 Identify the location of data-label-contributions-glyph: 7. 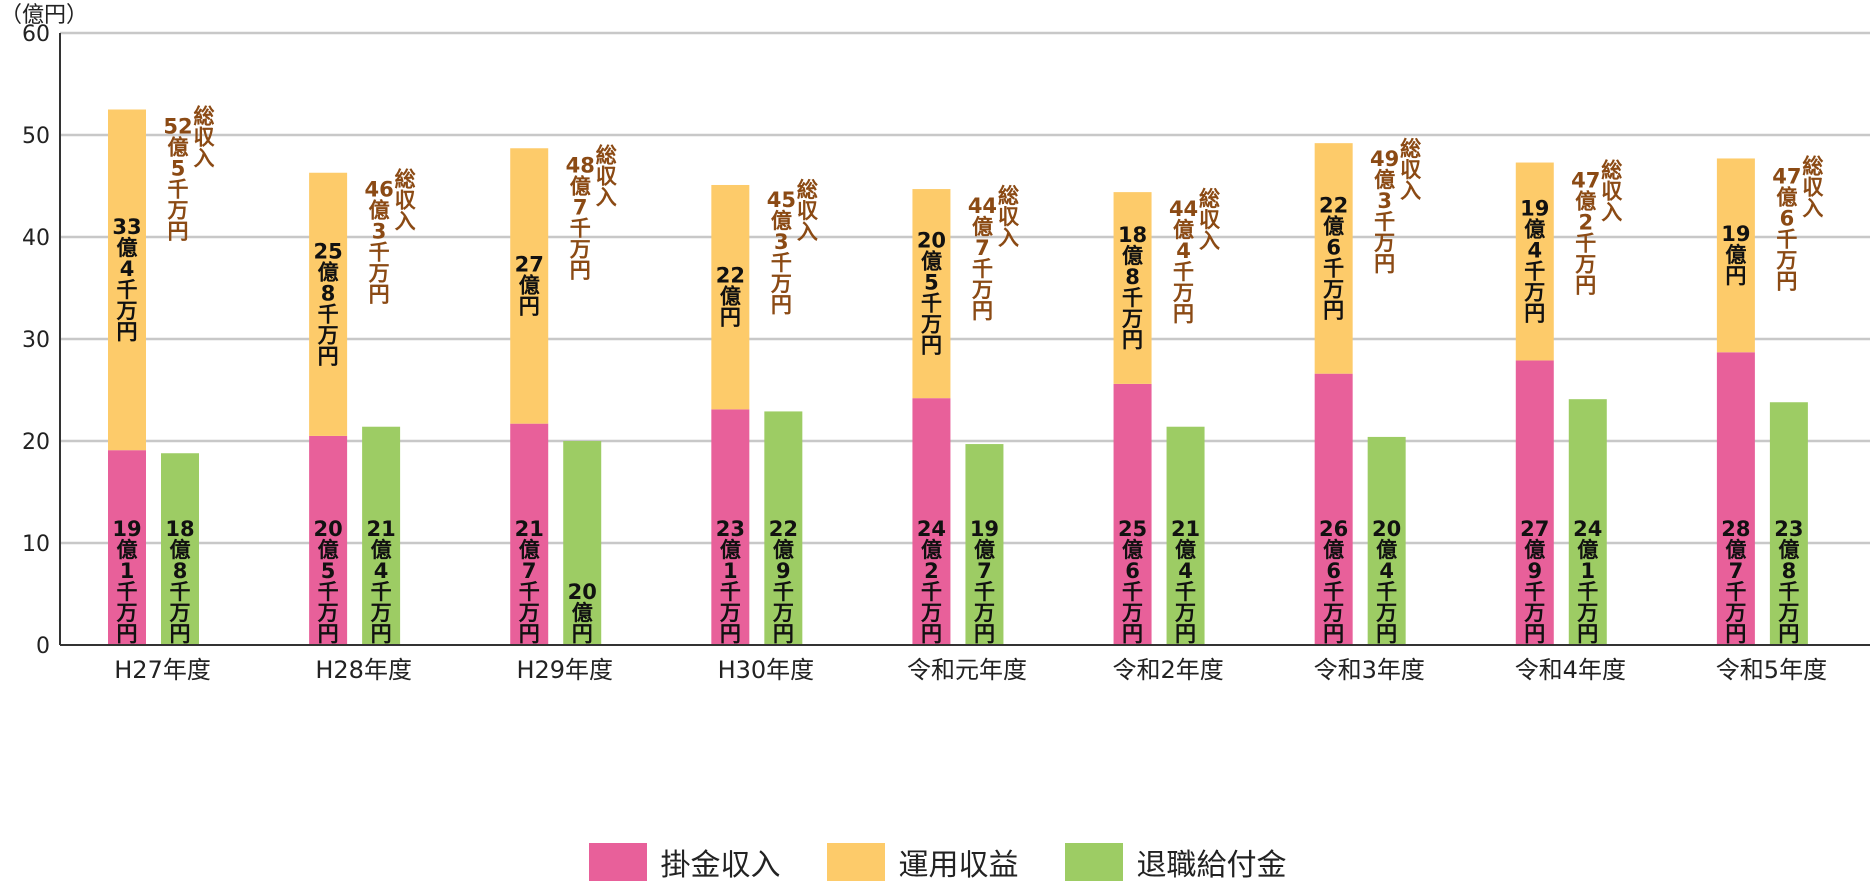
(529, 571).